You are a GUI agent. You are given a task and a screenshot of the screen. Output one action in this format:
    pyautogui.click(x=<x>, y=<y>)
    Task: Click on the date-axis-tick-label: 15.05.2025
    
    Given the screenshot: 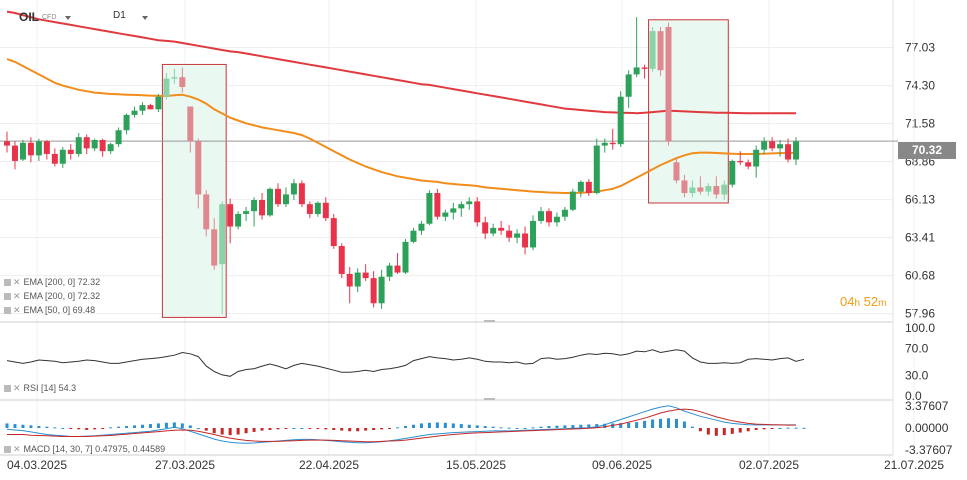 What is the action you would take?
    pyautogui.click(x=476, y=465)
    